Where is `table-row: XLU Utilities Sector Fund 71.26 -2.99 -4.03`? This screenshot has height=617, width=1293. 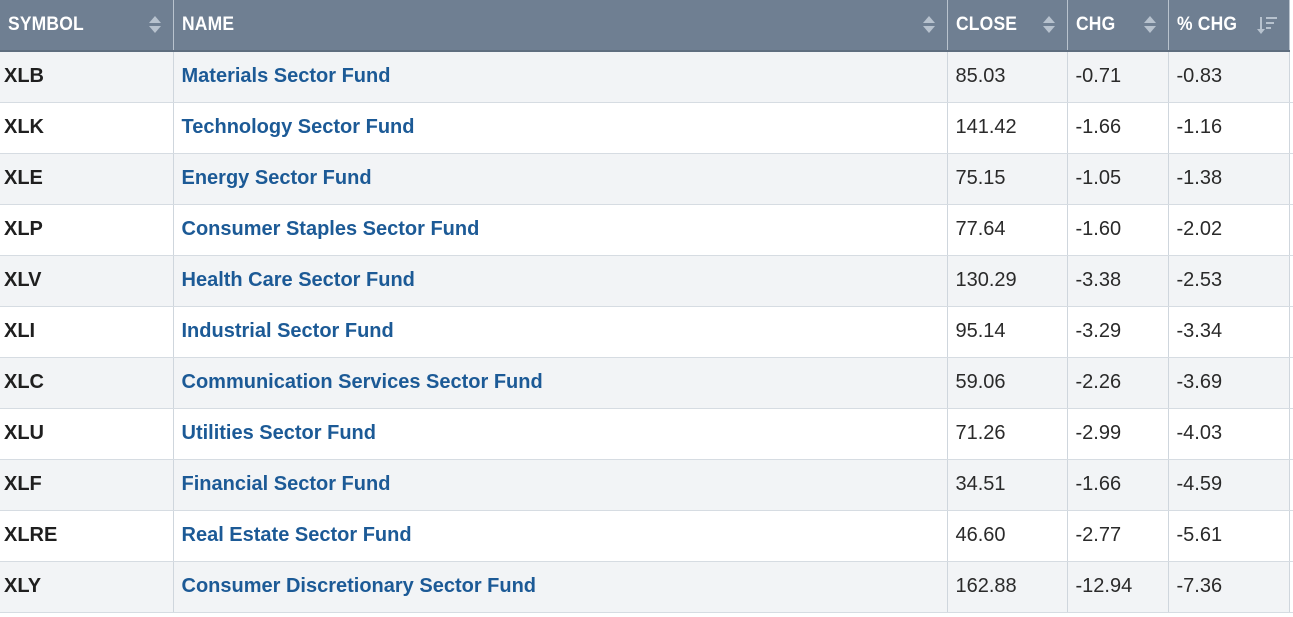 table-row: XLU Utilities Sector Fund 71.26 -2.99 -4.03 is located at coordinates (646, 434).